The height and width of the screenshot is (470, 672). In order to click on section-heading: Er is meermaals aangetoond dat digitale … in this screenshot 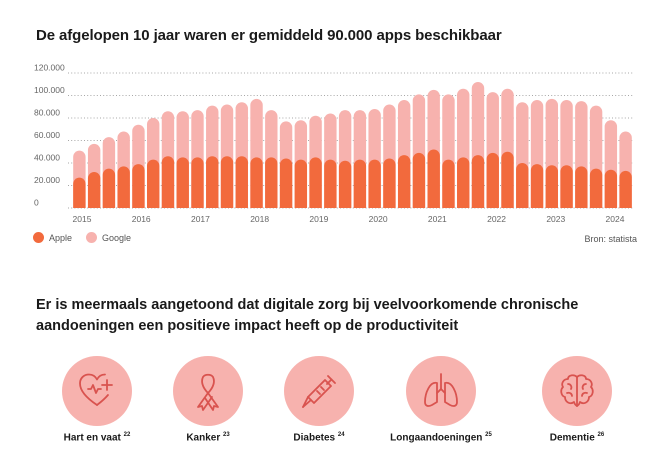, I will do `click(307, 315)`.